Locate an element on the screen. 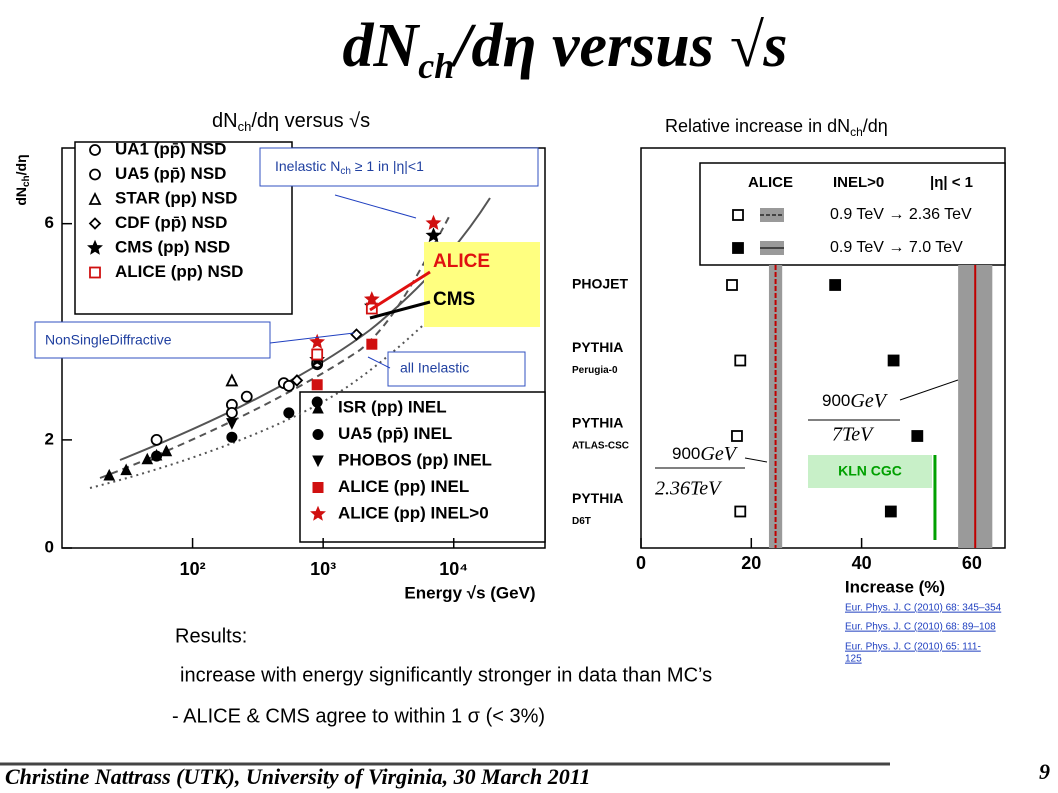 This screenshot has width=1058, height=793. callout-text: Inelastic Nch ≥ 1 in |η|<1 is located at coordinates (349, 167).